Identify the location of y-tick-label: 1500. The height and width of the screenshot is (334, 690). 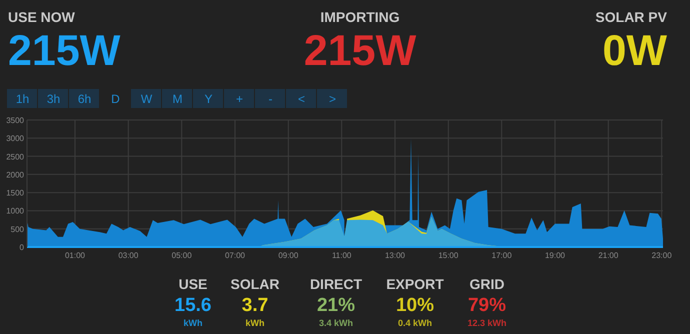
(15, 193).